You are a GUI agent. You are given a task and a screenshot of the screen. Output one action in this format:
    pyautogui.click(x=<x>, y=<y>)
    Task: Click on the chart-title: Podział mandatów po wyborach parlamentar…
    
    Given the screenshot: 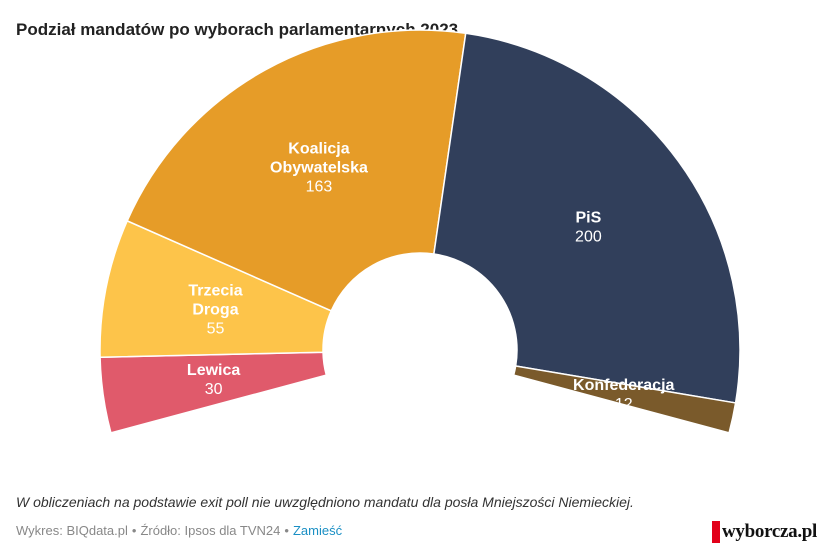 What is the action you would take?
    pyautogui.click(x=237, y=29)
    